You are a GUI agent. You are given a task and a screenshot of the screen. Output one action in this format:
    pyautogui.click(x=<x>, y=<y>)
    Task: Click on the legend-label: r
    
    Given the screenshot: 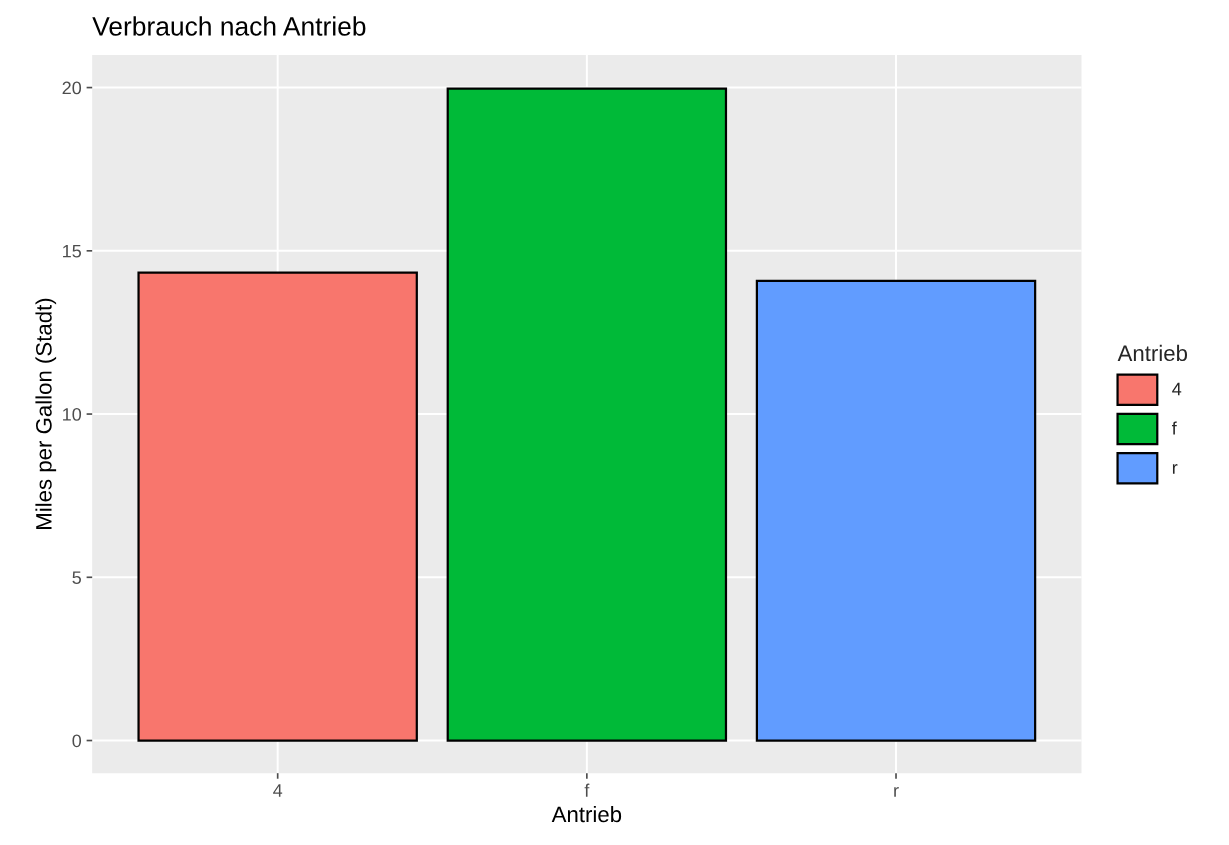 What is the action you would take?
    pyautogui.click(x=1175, y=469)
    